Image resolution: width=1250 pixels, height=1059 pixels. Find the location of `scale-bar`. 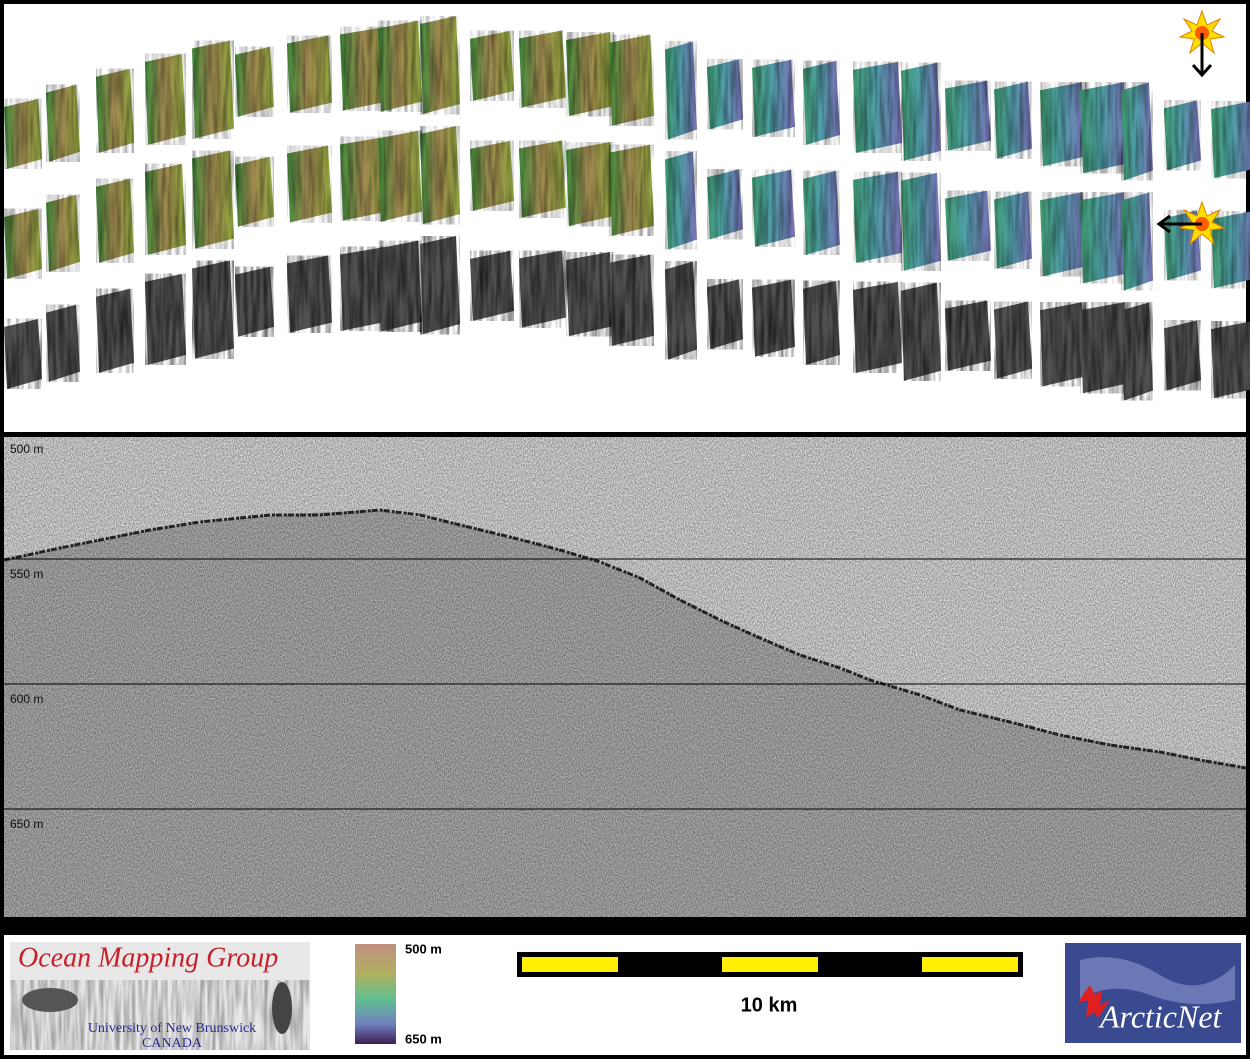

scale-bar is located at coordinates (770, 964).